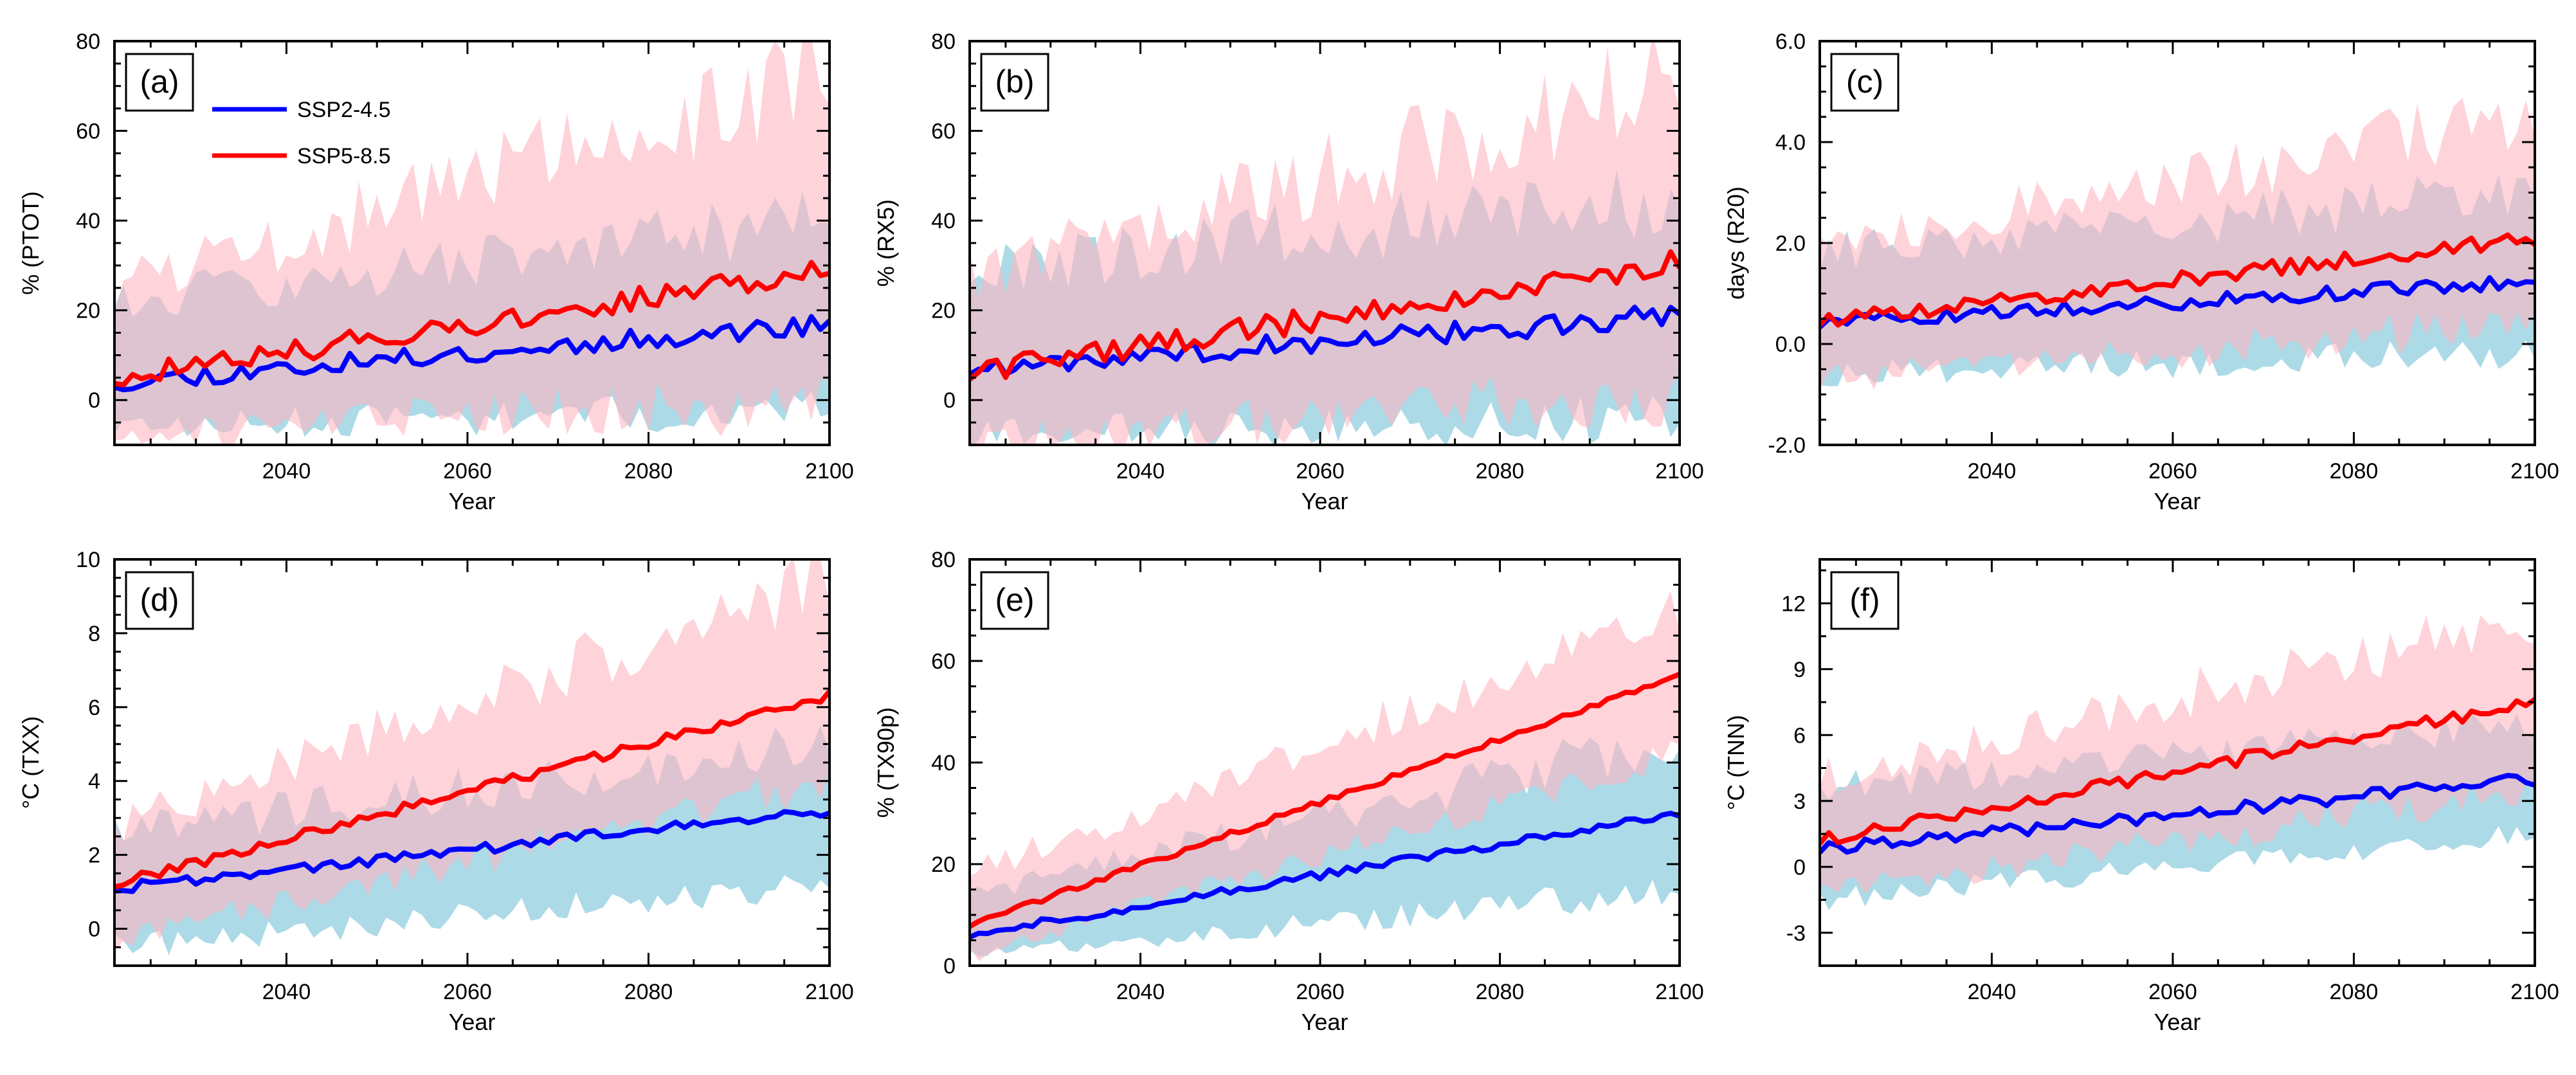 This screenshot has width=2576, height=1075. I want to click on y-axis-label: % (TX90p), so click(886, 762).